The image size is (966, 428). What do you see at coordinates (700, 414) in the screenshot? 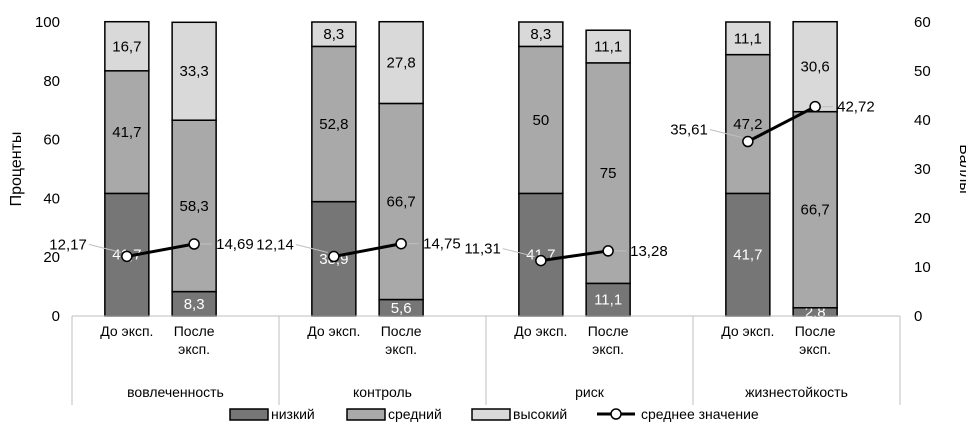
I see `legend-label: среднее значение` at bounding box center [700, 414].